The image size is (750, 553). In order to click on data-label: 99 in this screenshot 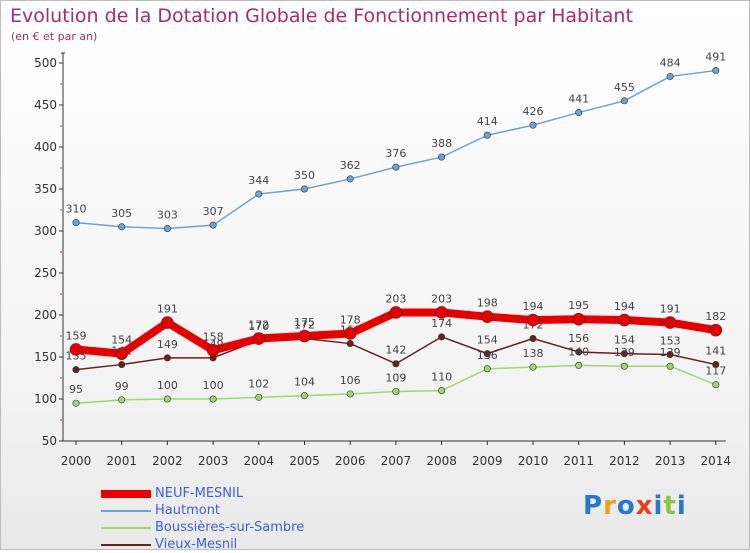, I will do `click(122, 386)`.